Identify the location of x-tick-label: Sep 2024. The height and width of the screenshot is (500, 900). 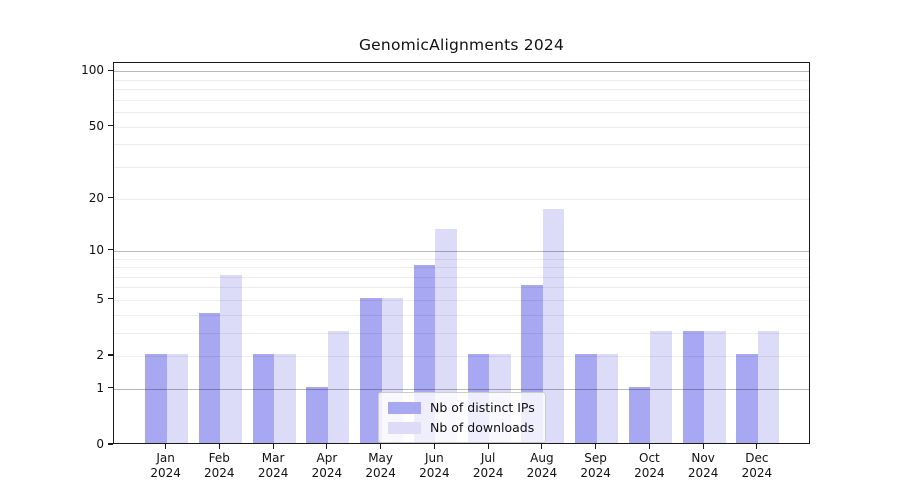
(596, 466).